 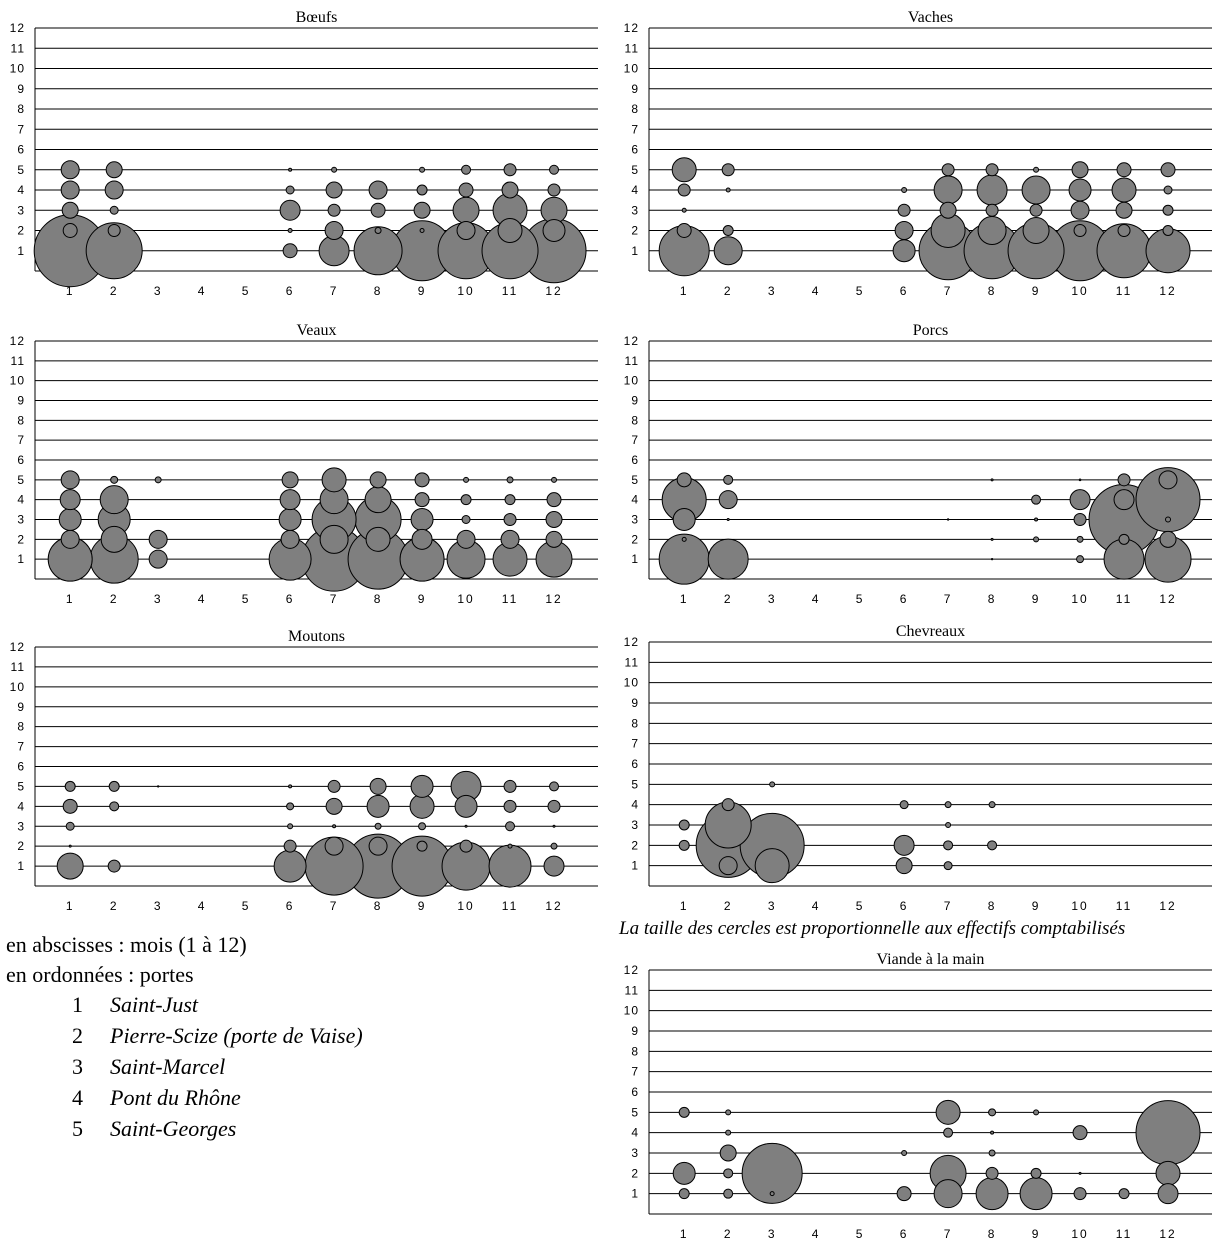 I want to click on x-tick-label: 6, so click(x=290, y=599).